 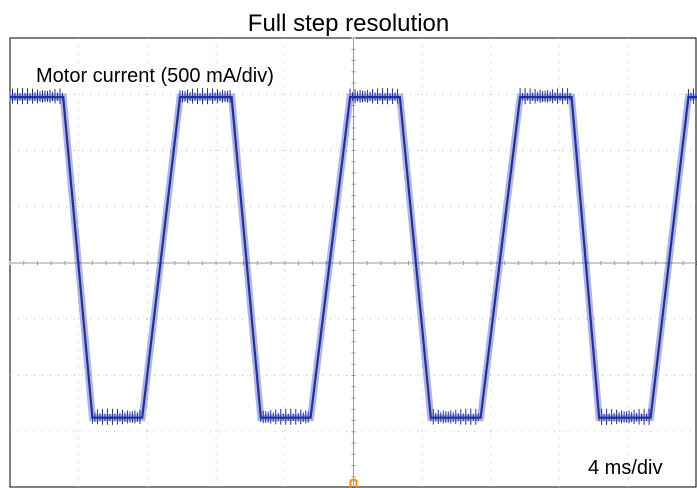 What do you see at coordinates (625, 468) in the screenshot?
I see `x-axis-label: 4 ms/div` at bounding box center [625, 468].